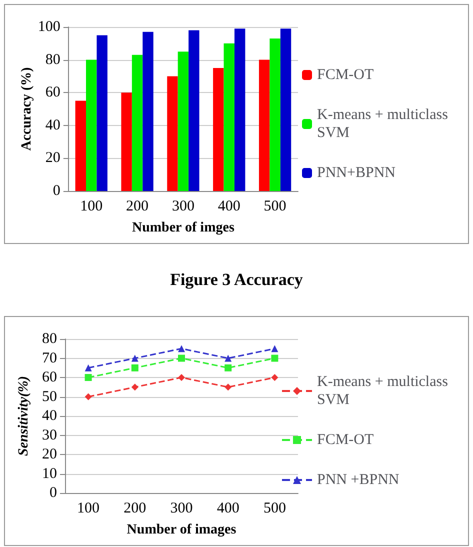  I want to click on y-axis-title: Sensitivity(%), so click(24, 416).